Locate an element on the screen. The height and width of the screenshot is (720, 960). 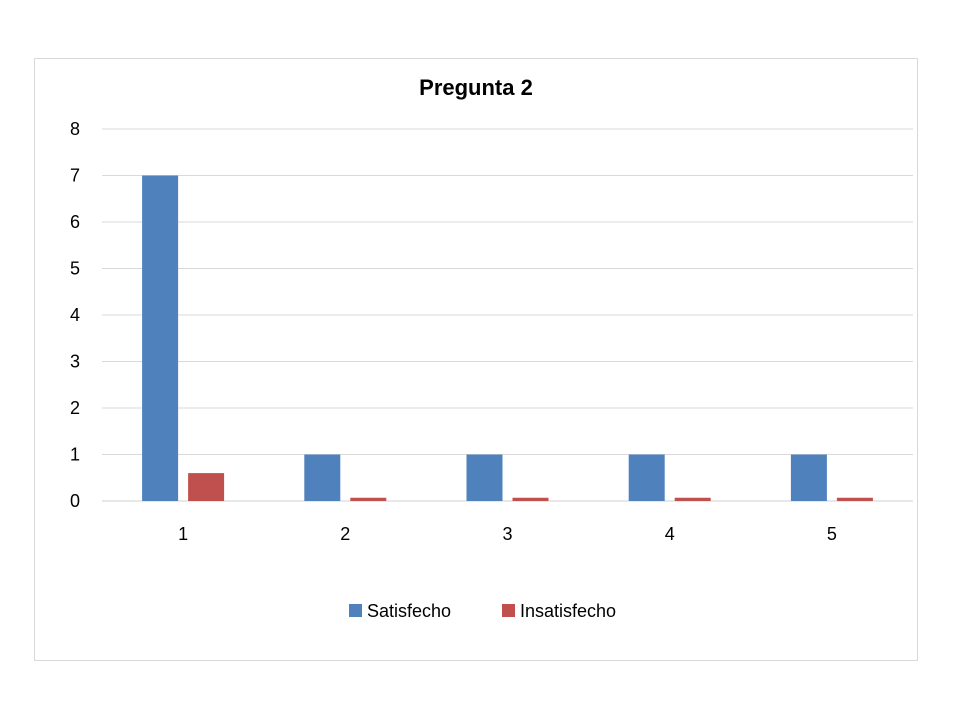
x-axis-ticks: 1 2 3 4 5 is located at coordinates (507, 534).